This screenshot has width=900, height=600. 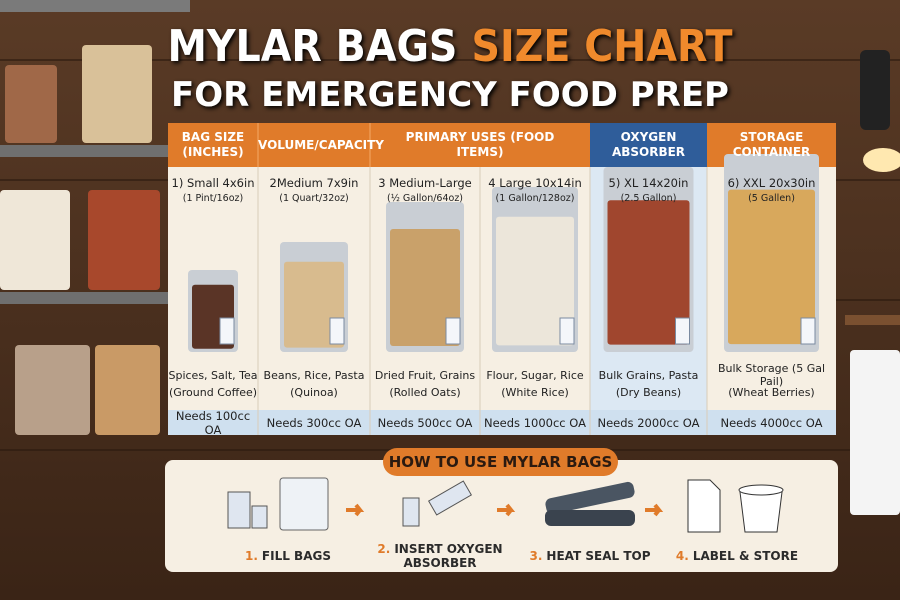 What do you see at coordinates (771, 198) in the screenshot?
I see `capacity: (5 Gallen)` at bounding box center [771, 198].